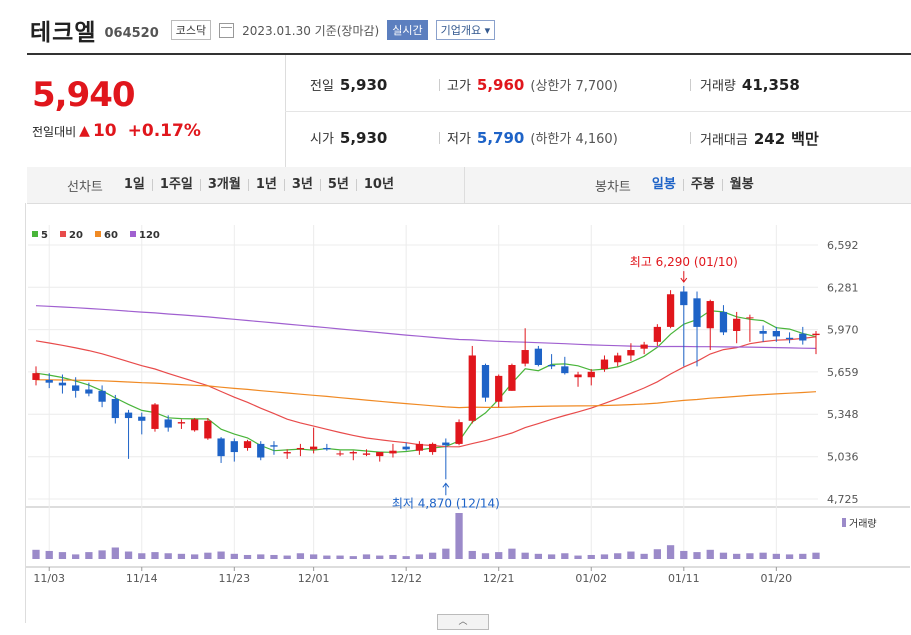  Describe the element at coordinates (85, 187) in the screenshot. I see `line-chart-title: 선차트` at that location.